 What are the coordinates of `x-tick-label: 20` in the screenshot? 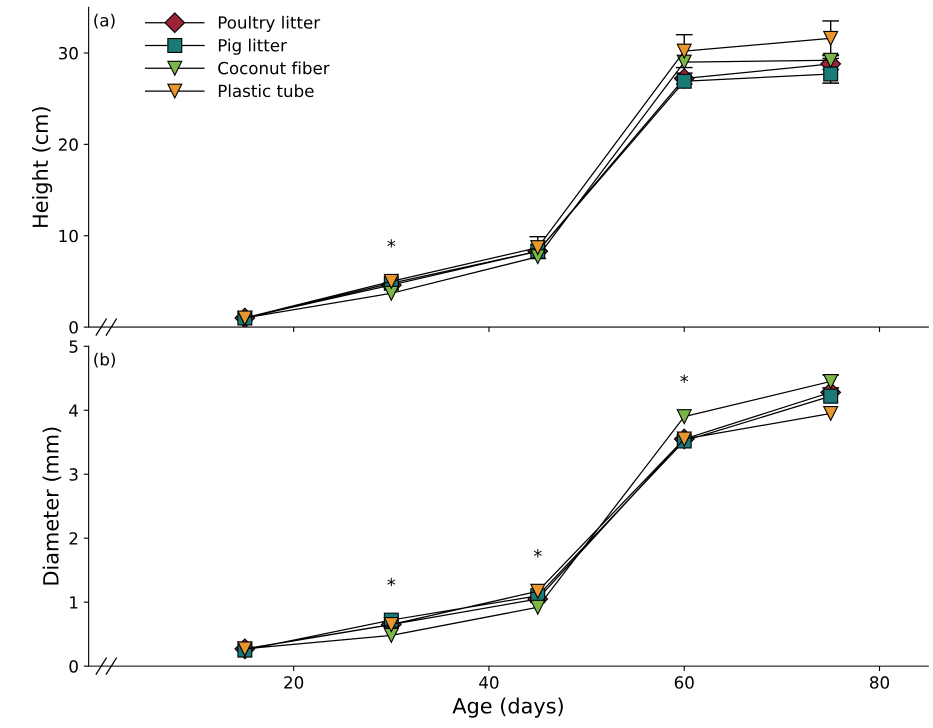 It's located at (294, 682).